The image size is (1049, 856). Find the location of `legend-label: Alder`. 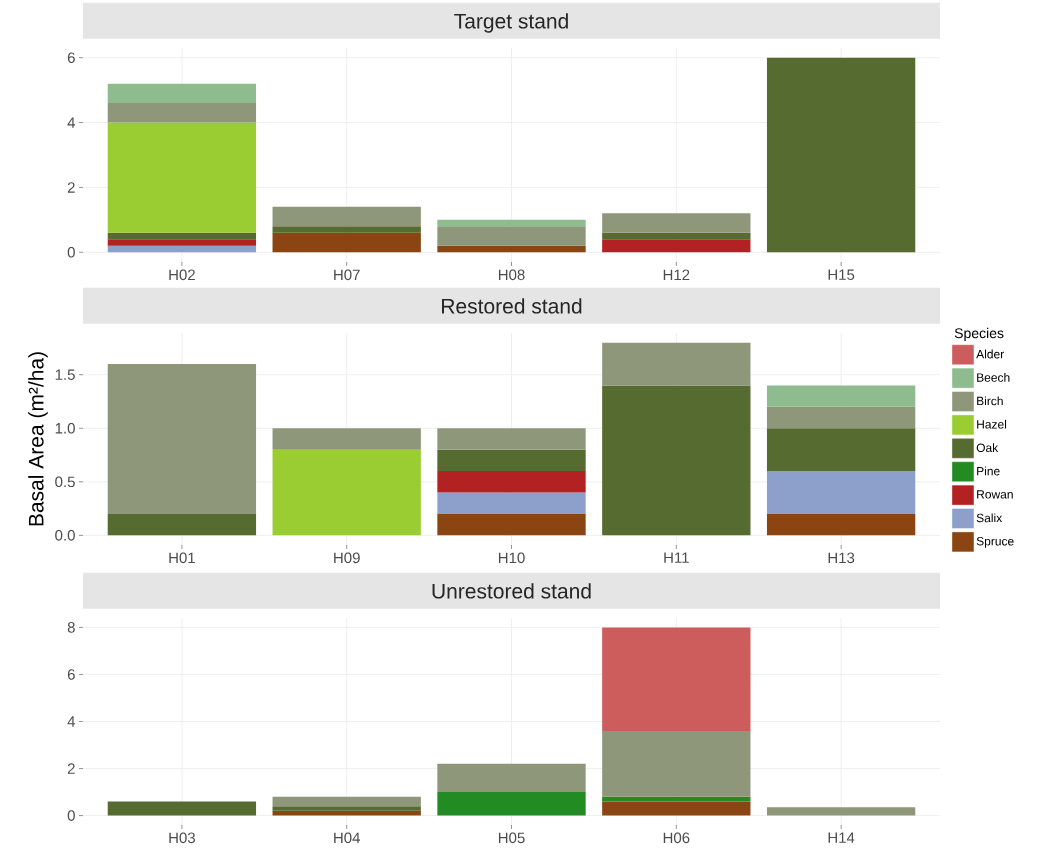

legend-label: Alder is located at coordinates (990, 354).